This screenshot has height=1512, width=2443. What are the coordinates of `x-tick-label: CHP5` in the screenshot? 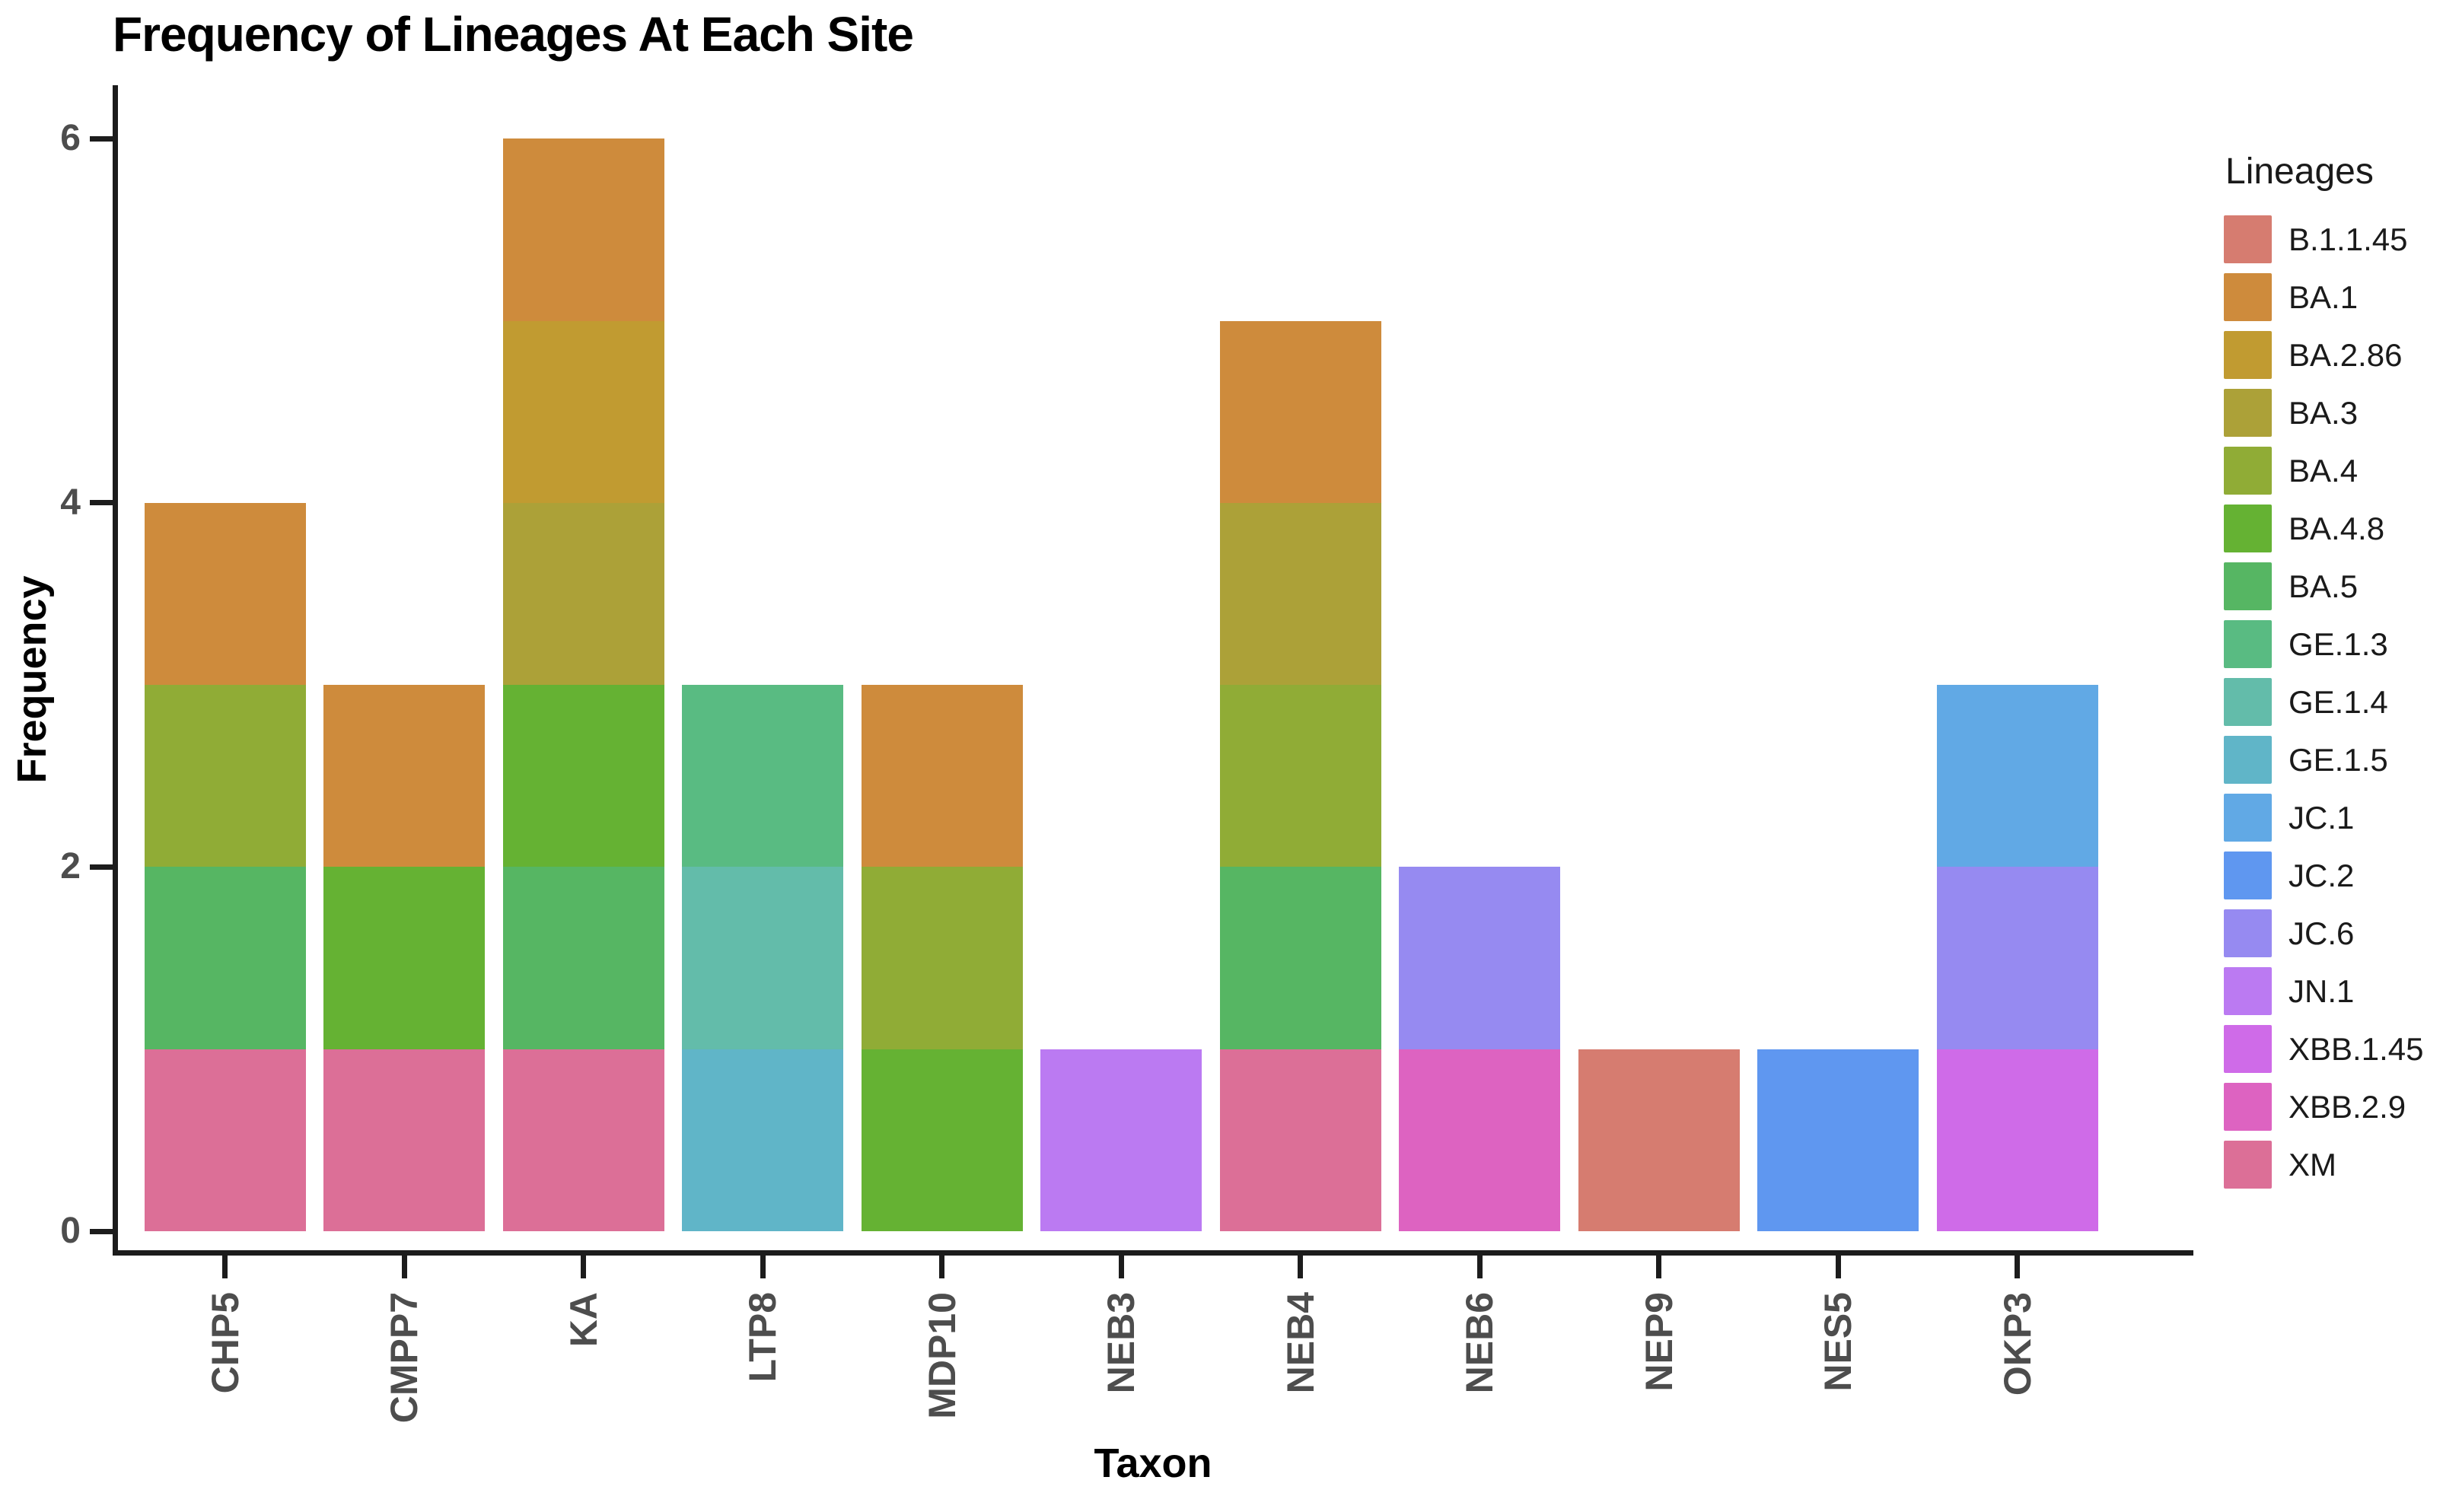 It's located at (225, 1343).